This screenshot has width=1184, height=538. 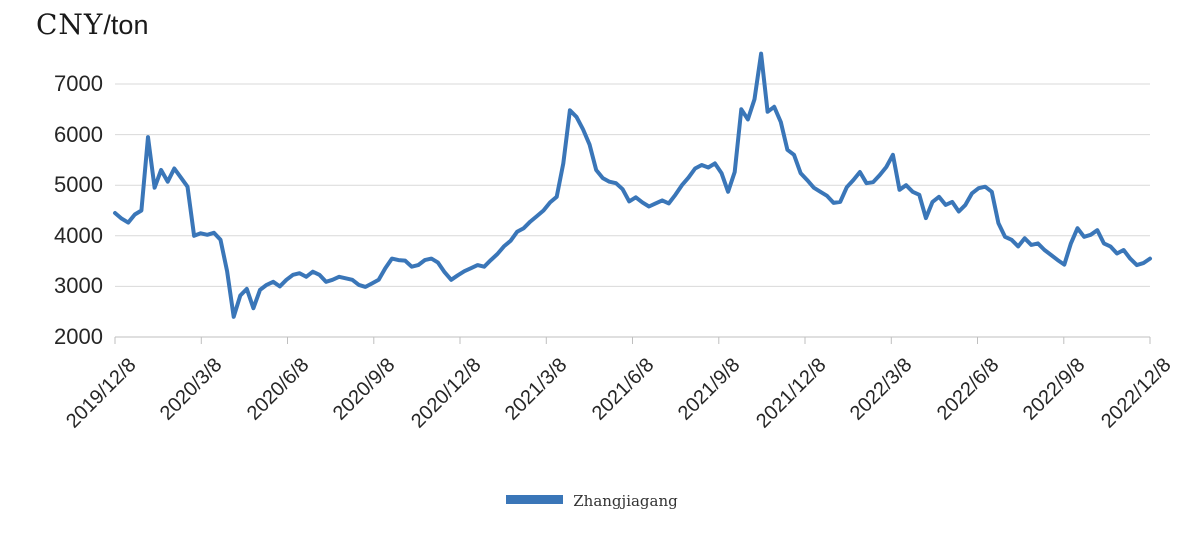 I want to click on y-axis-tick-label: 4000, so click(x=78, y=235).